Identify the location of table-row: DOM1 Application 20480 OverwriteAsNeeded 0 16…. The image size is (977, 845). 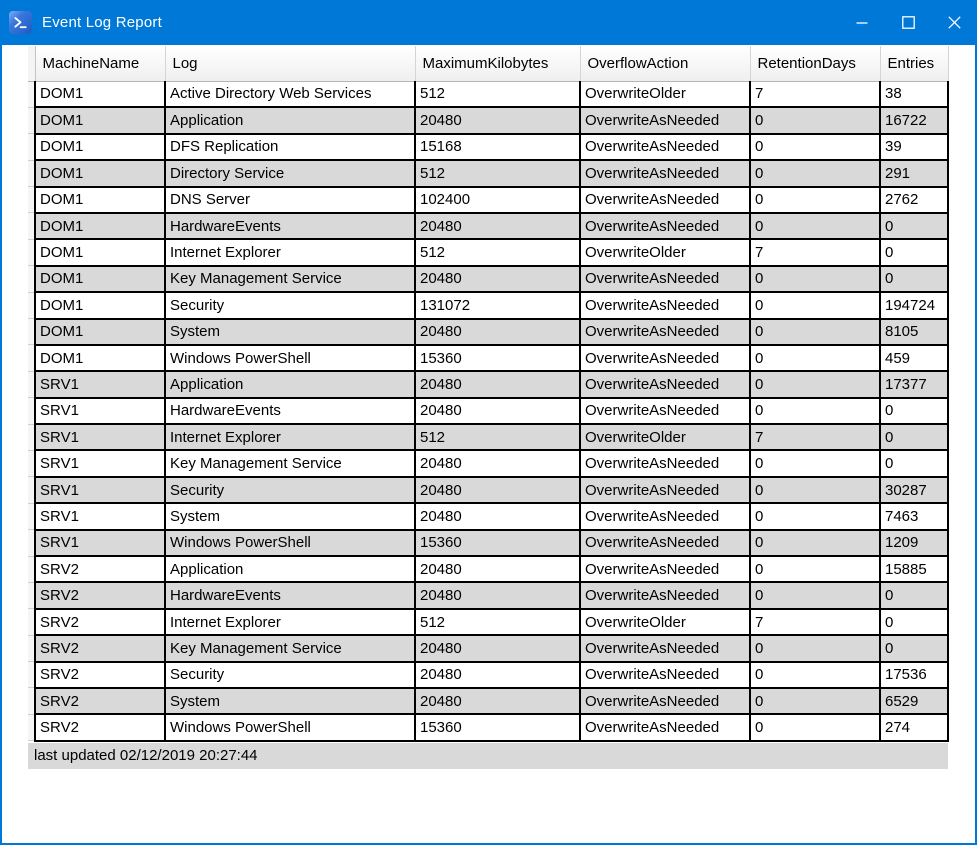
(488, 121).